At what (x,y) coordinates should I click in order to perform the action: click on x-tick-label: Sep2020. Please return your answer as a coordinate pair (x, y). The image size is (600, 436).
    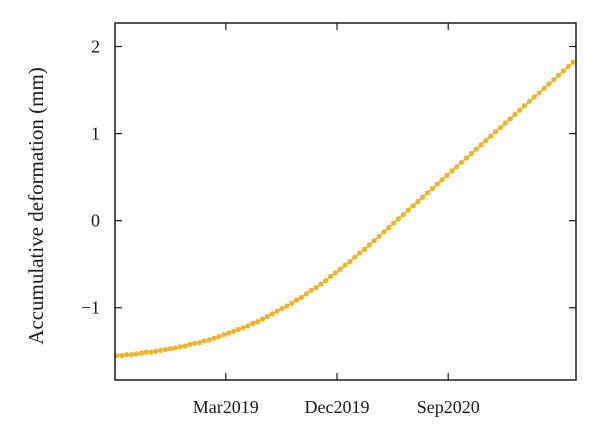
    Looking at the image, I should click on (448, 407).